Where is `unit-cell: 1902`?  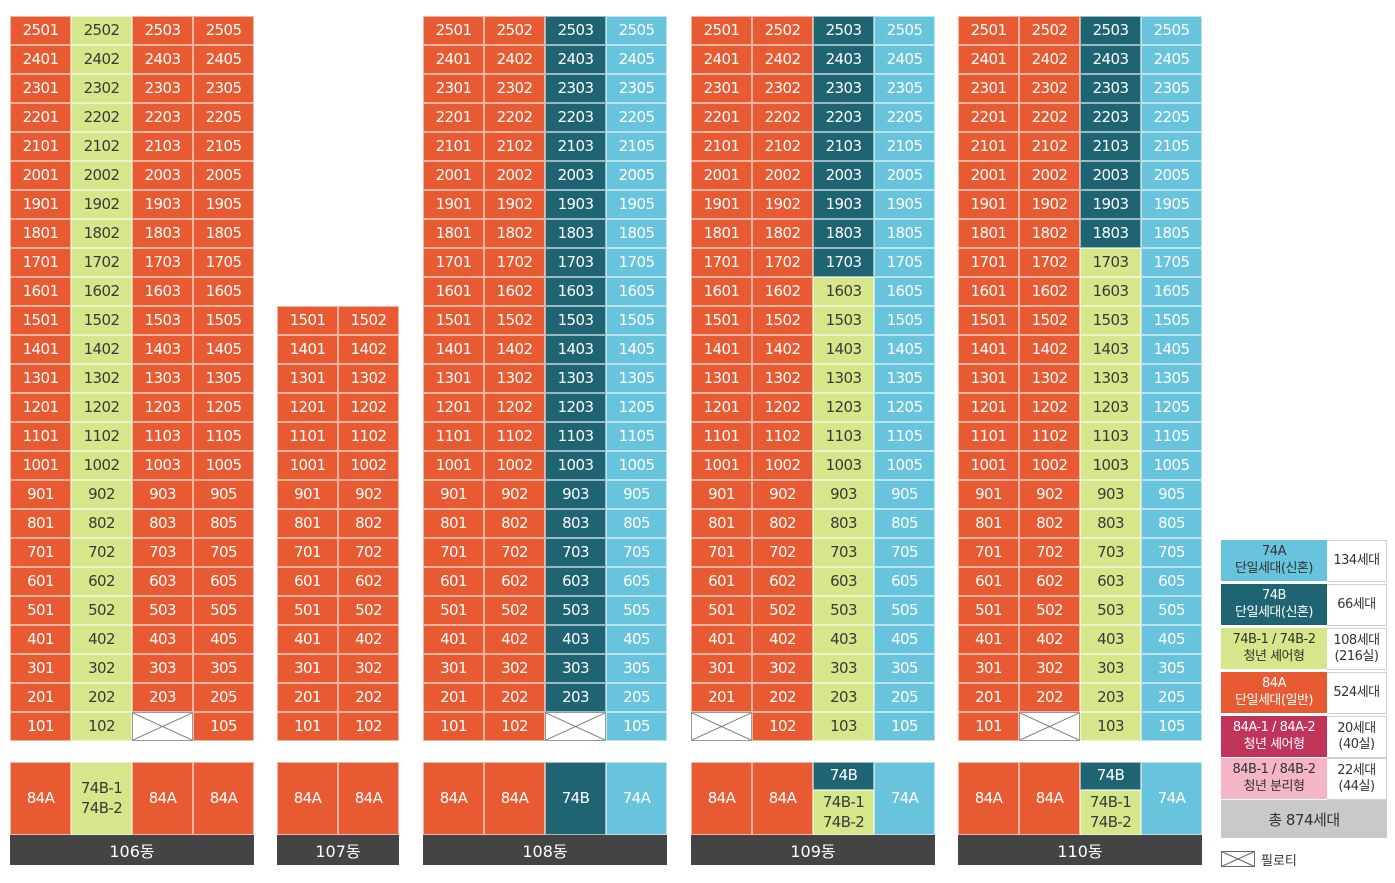
unit-cell: 1902 is located at coordinates (101, 204).